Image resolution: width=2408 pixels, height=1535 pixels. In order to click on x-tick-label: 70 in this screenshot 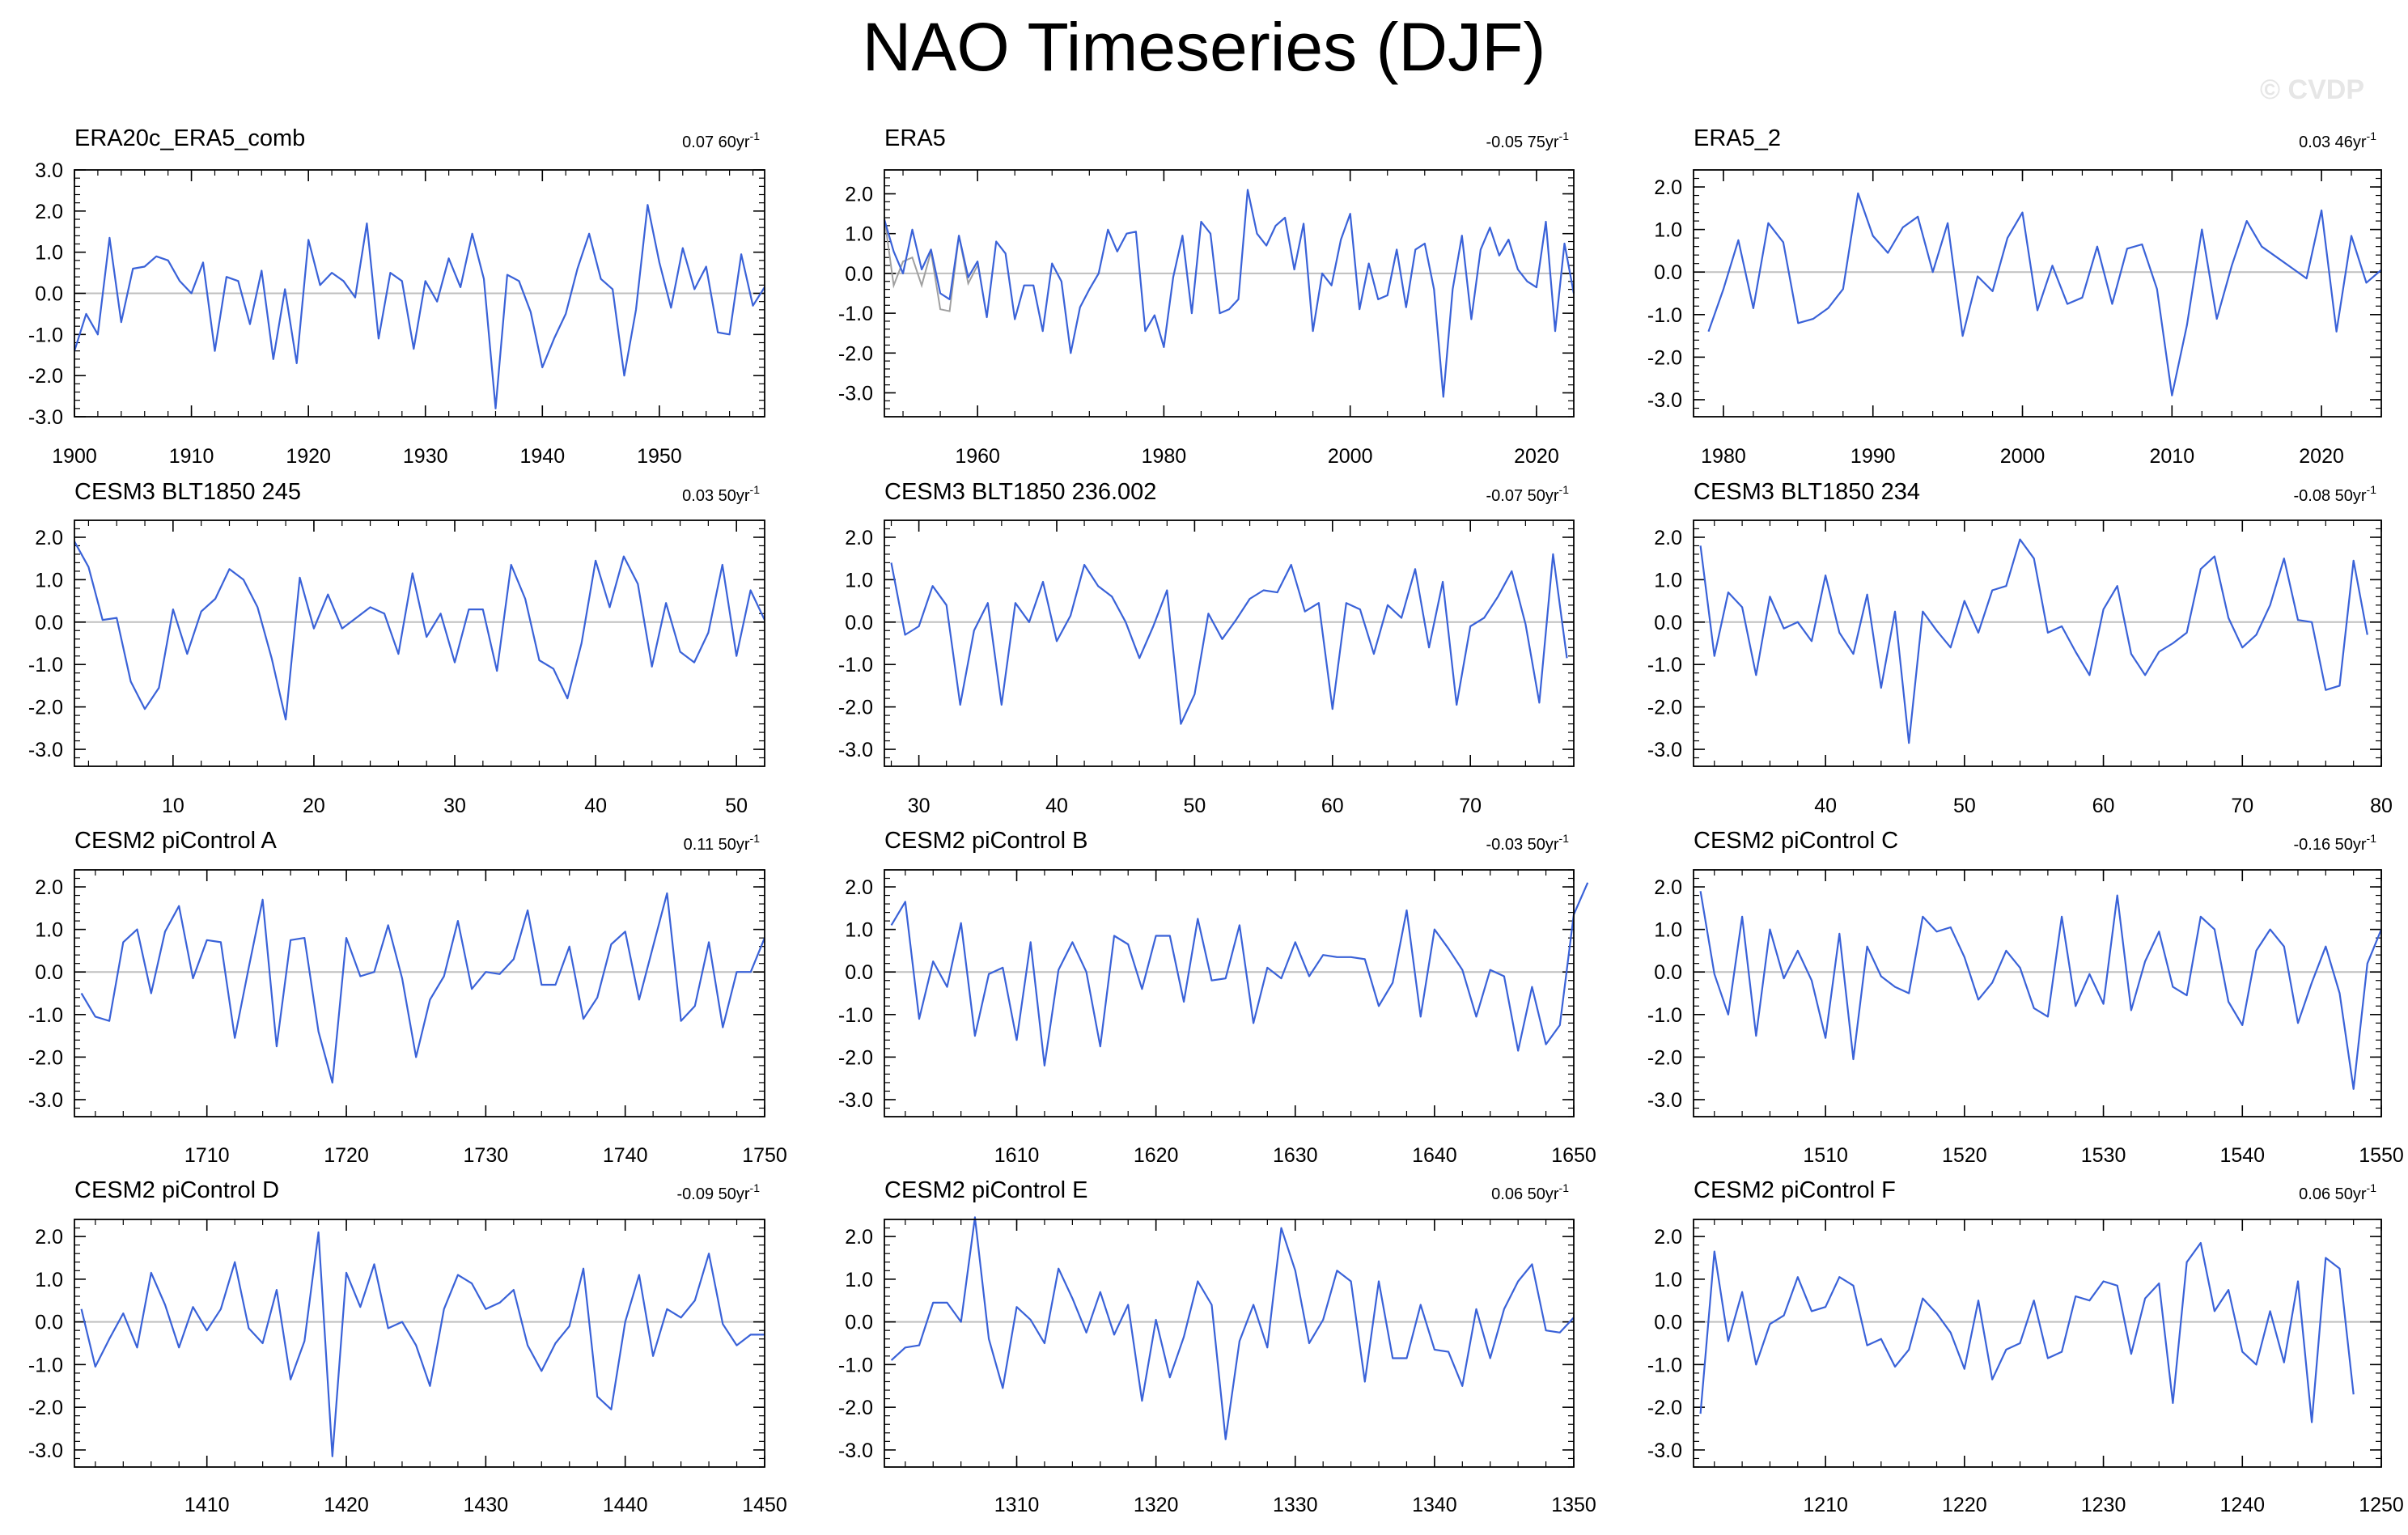, I will do `click(1470, 806)`.